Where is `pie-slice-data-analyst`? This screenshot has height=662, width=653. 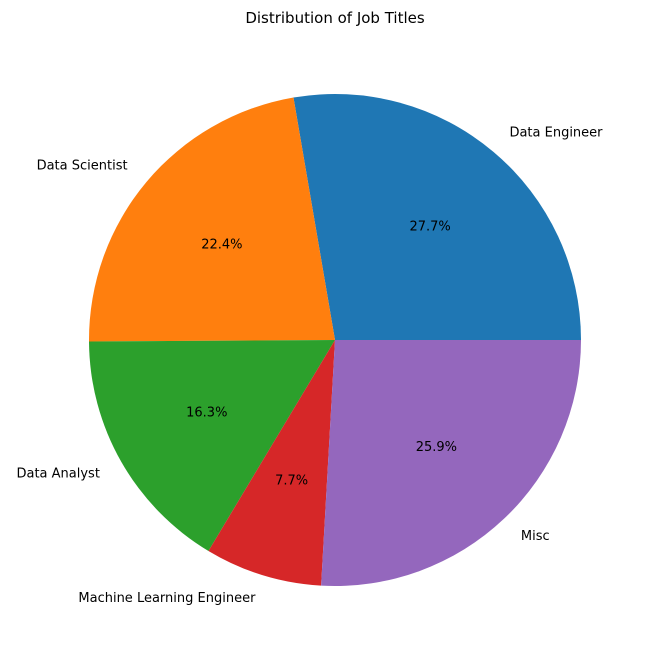
pie-slice-data-analyst is located at coordinates (212, 445).